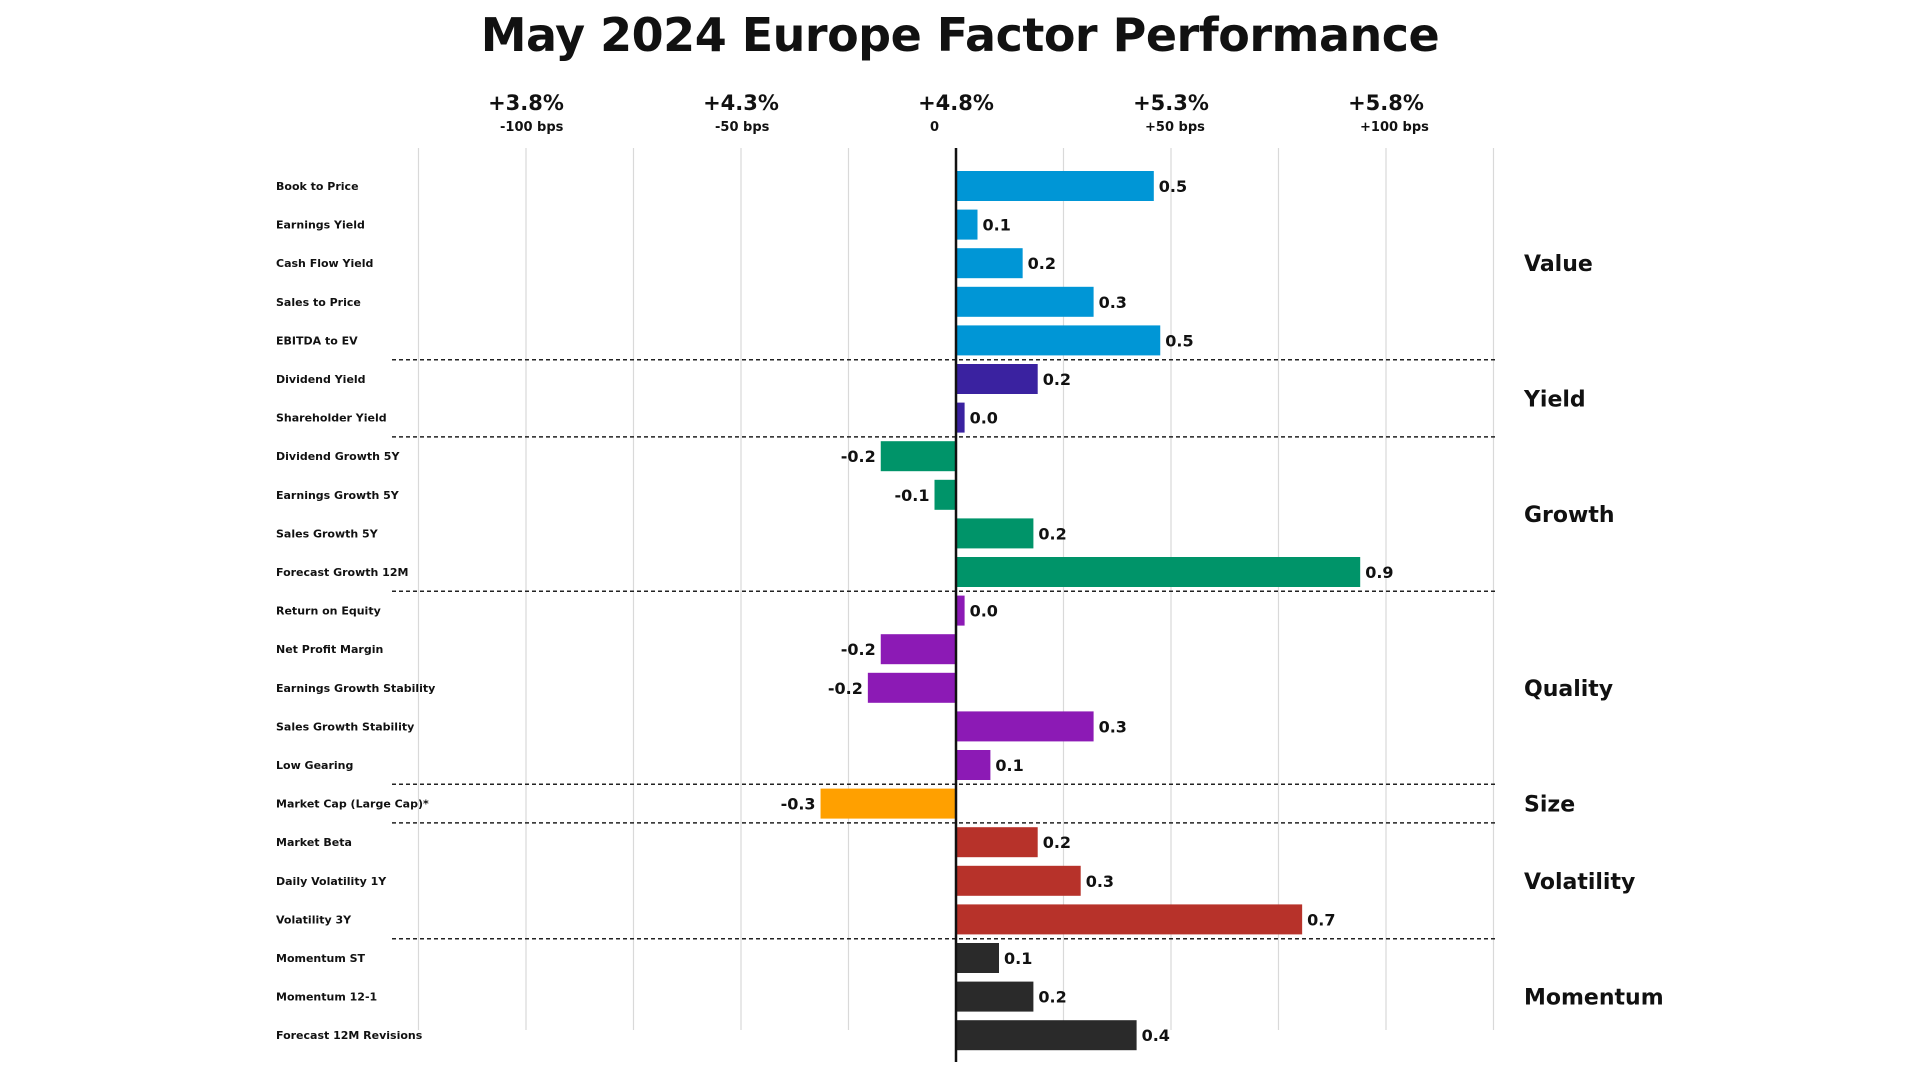  Describe the element at coordinates (324, 263) in the screenshot. I see `factor-label-2: Cash Flow Yield` at that location.